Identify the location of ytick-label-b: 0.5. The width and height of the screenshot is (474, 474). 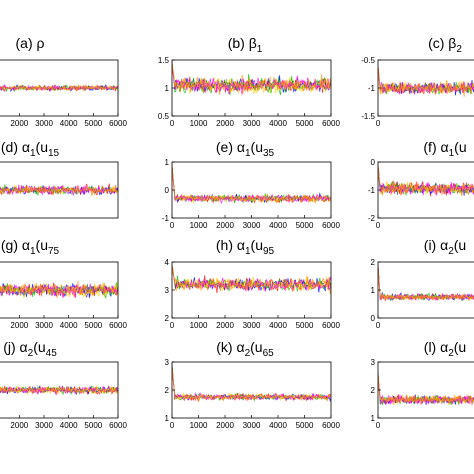
(164, 116).